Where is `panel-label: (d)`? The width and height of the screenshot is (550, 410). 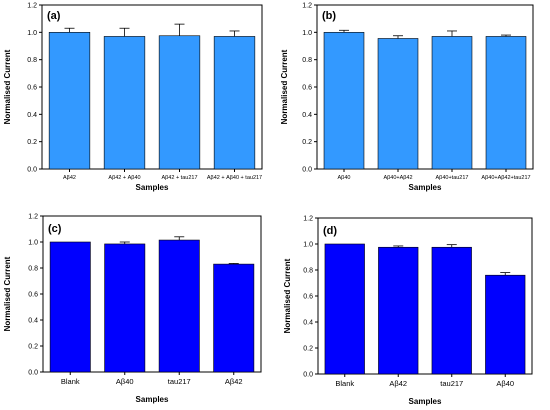 panel-label: (d) is located at coordinates (330, 231).